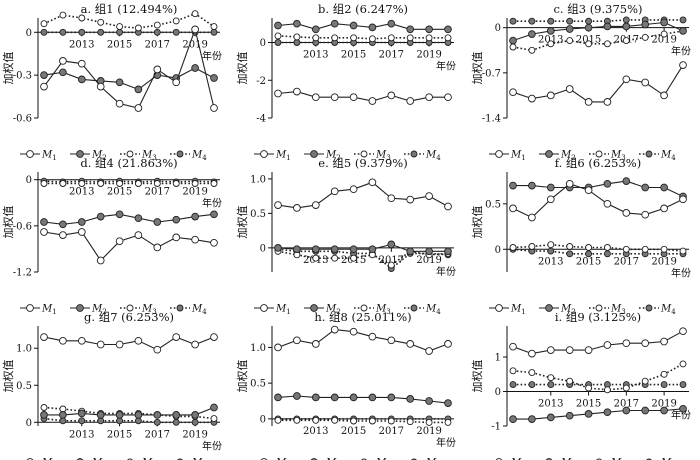  Describe the element at coordinates (258, 179) in the screenshot. I see `y-tick-label: 1.0` at that location.